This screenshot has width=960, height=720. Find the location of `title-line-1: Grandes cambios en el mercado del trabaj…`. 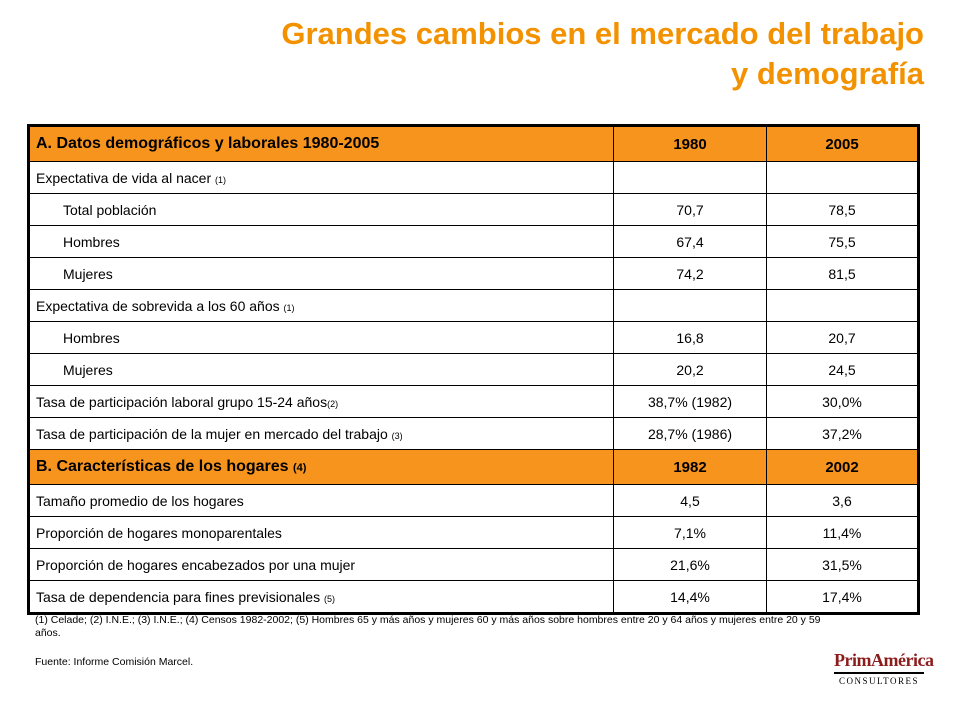

title-line-1: Grandes cambios en el mercado del trabaj… is located at coordinates (602, 33).